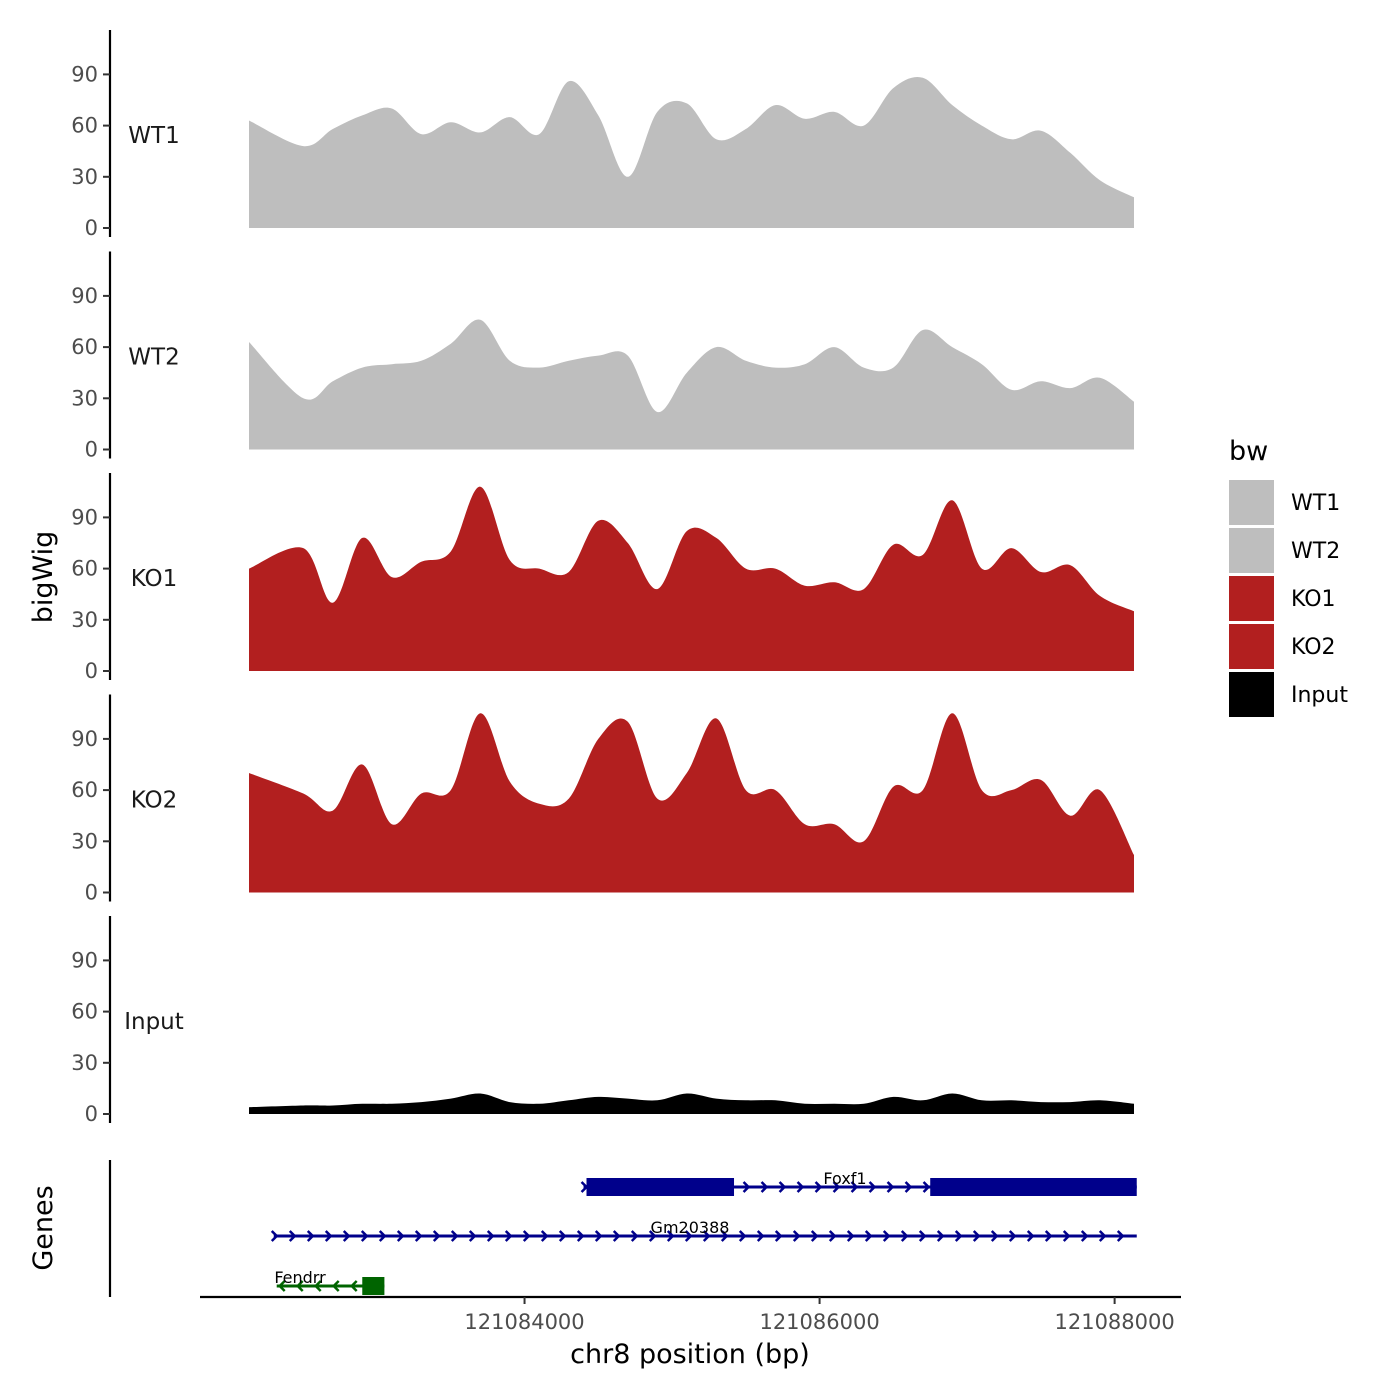  What do you see at coordinates (524, 1322) in the screenshot?
I see `x-tick-label: 121084000` at bounding box center [524, 1322].